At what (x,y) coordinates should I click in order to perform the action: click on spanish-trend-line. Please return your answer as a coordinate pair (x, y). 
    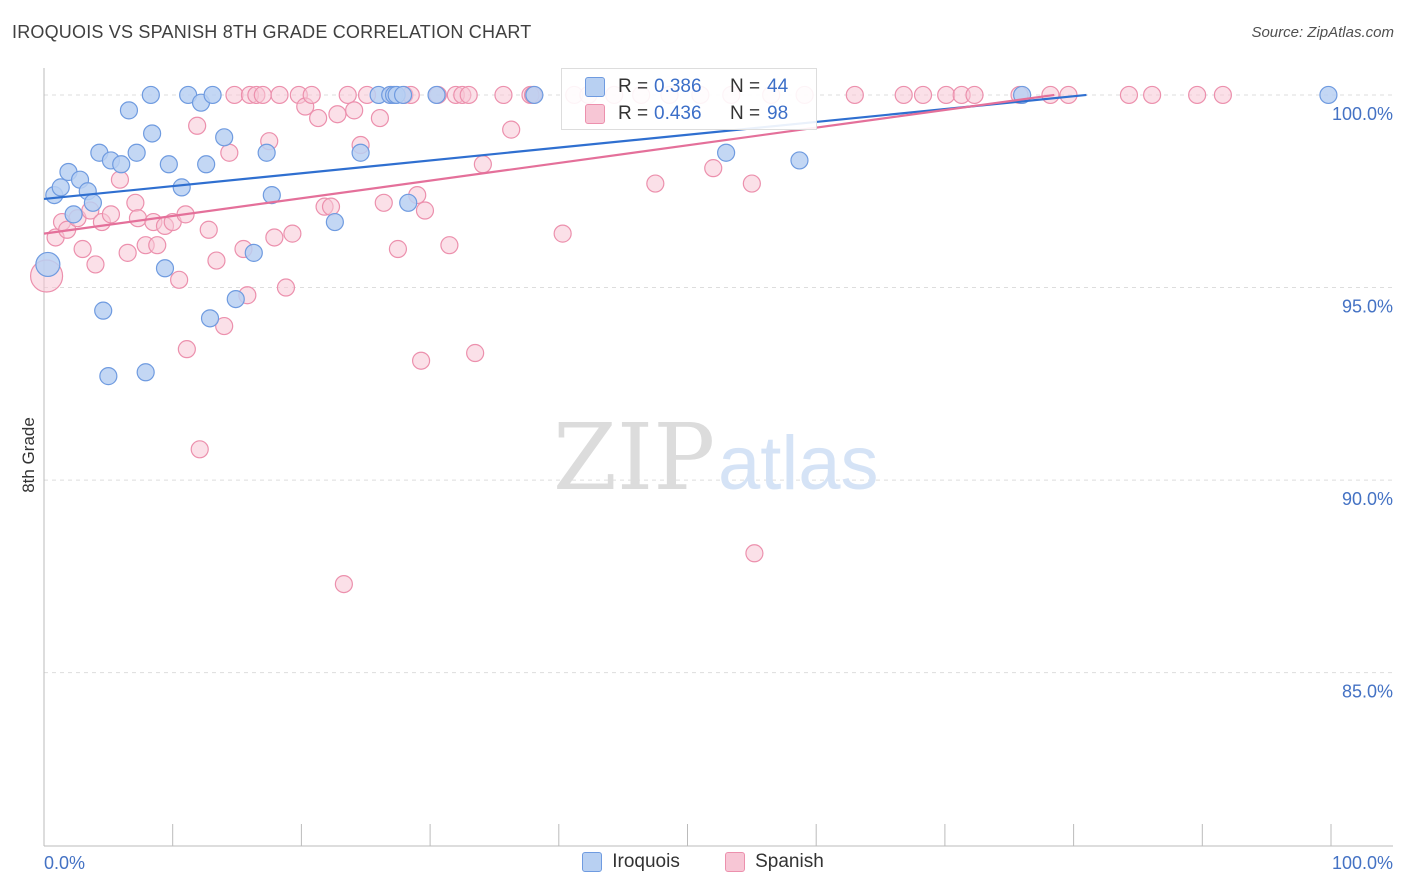
    Looking at the image, I should click on (549, 164).